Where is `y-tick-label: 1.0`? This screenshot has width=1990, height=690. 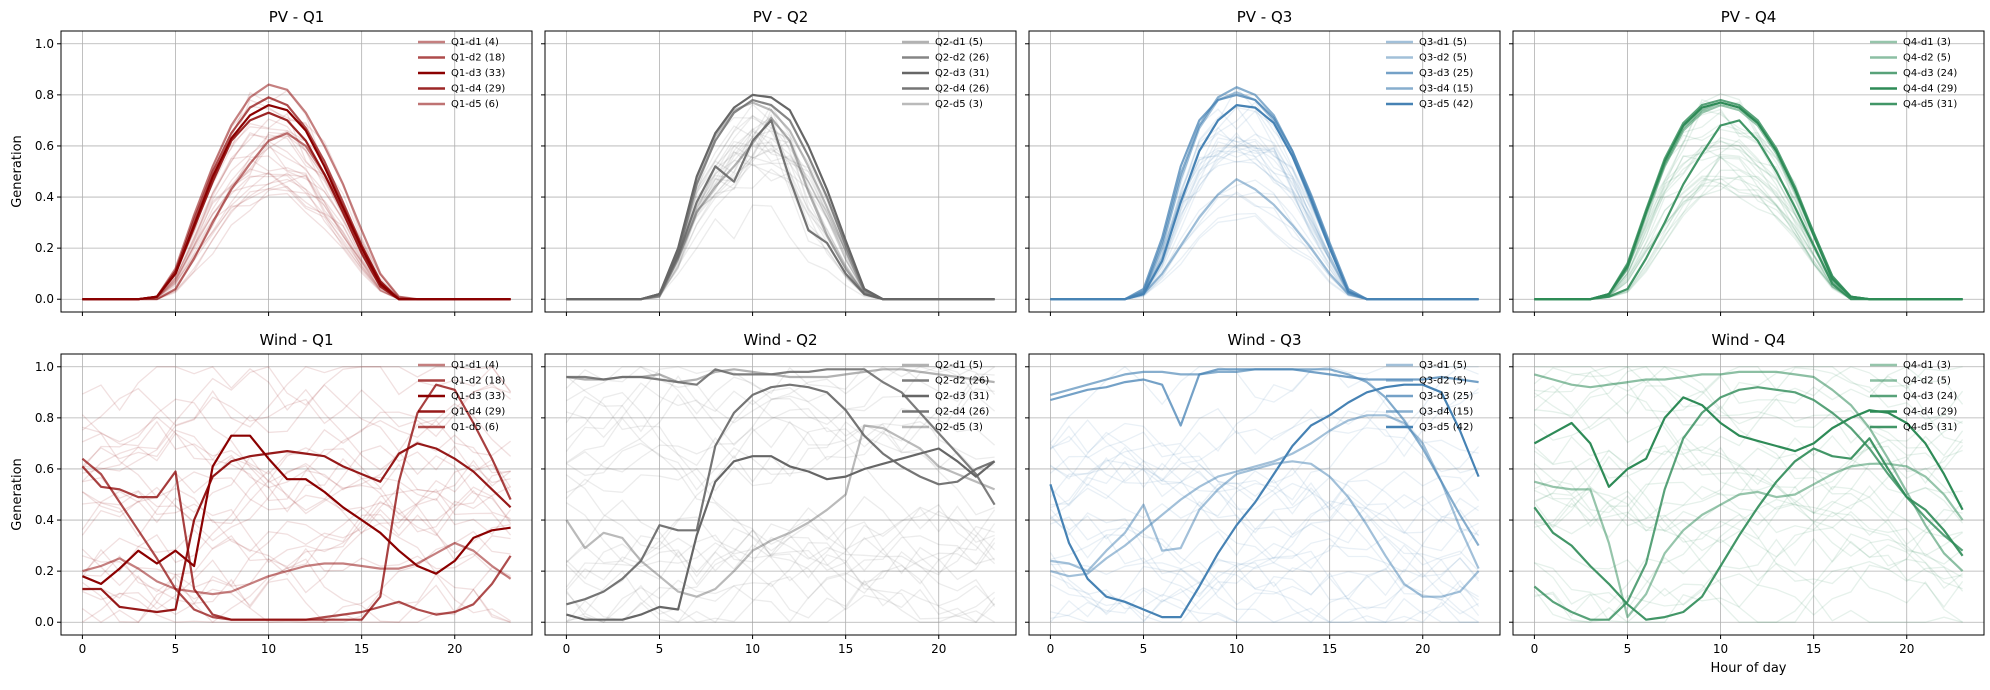
y-tick-label: 1.0 is located at coordinates (44, 44).